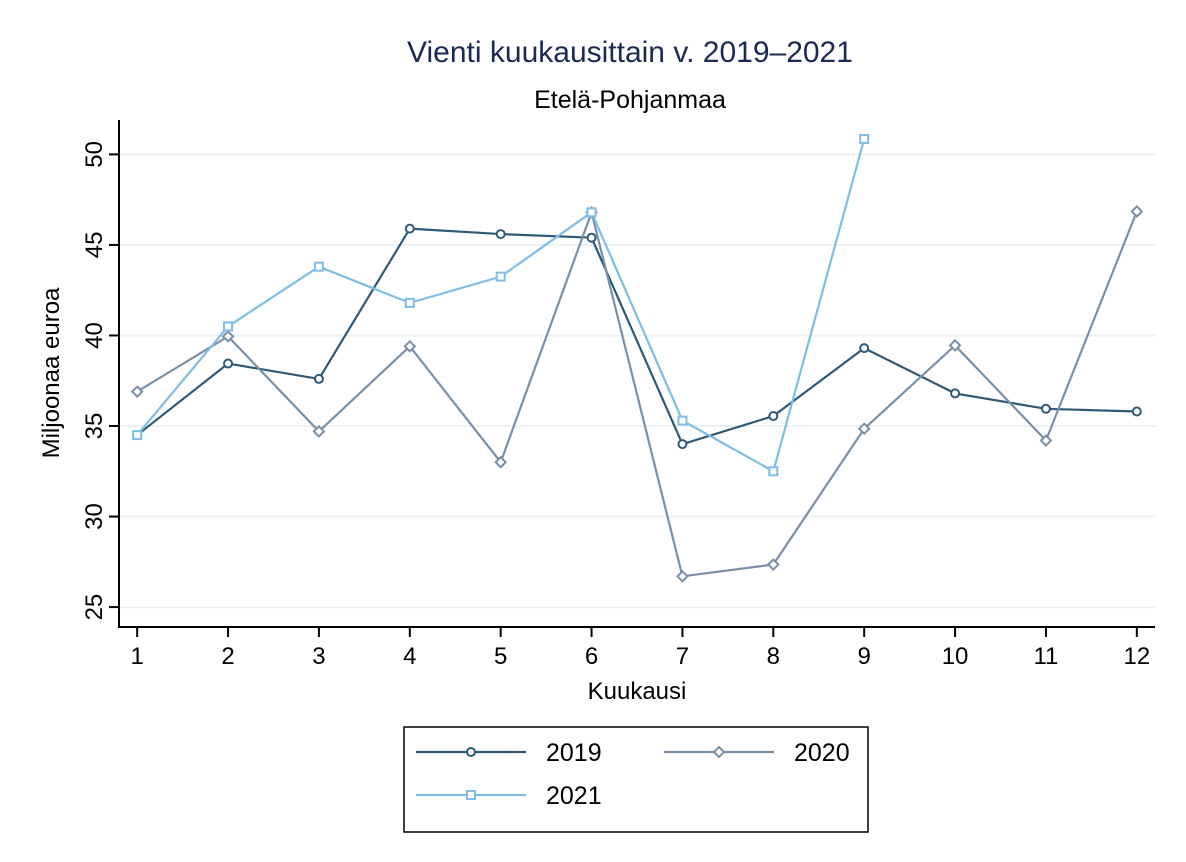 The height and width of the screenshot is (862, 1186). I want to click on chart-title: Vienti kuukausittain v. 2019–2021, so click(630, 52).